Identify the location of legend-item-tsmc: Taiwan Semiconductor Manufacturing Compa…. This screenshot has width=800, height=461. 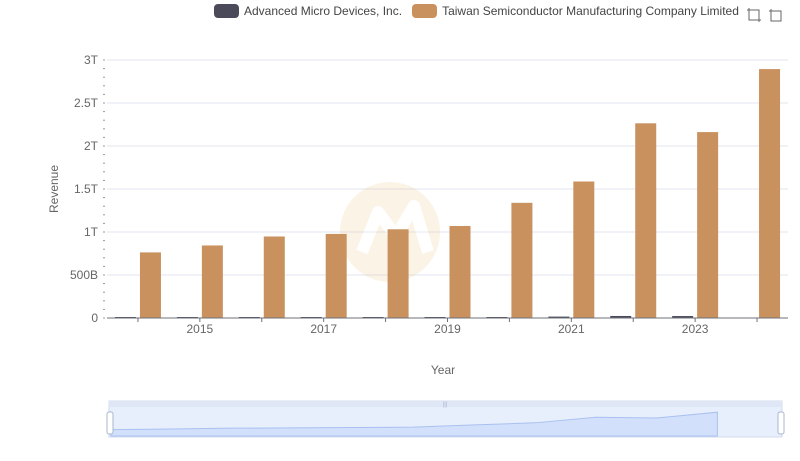
(575, 11).